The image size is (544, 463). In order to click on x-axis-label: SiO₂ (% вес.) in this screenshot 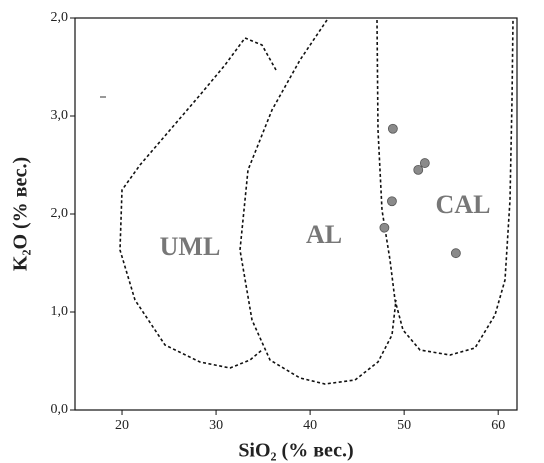, I will do `click(295, 451)`.